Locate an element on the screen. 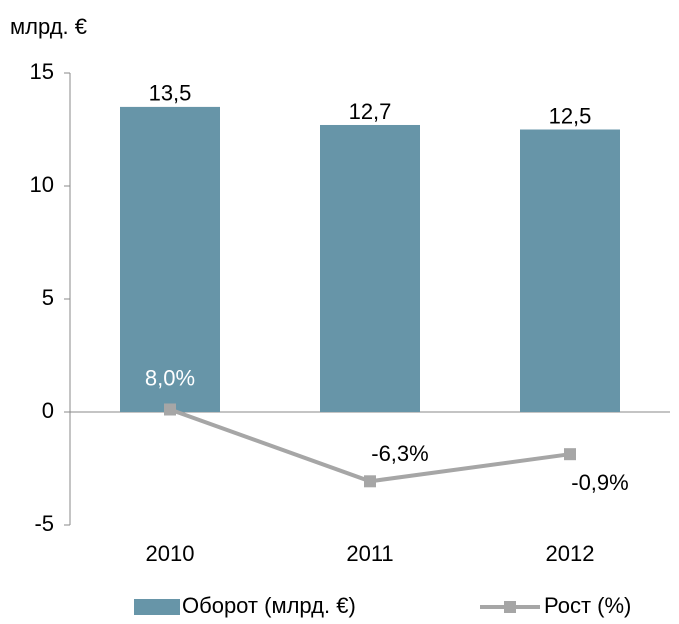 The width and height of the screenshot is (679, 624). legend-swatch is located at coordinates (157, 607).